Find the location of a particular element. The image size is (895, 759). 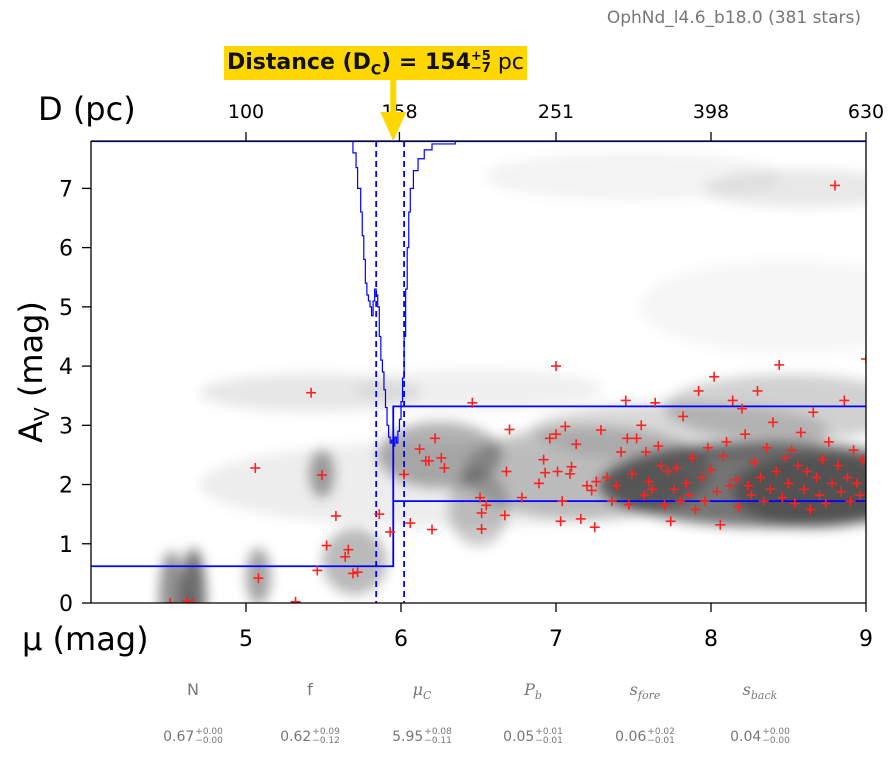

stat-label-sub: b is located at coordinates (538, 696).